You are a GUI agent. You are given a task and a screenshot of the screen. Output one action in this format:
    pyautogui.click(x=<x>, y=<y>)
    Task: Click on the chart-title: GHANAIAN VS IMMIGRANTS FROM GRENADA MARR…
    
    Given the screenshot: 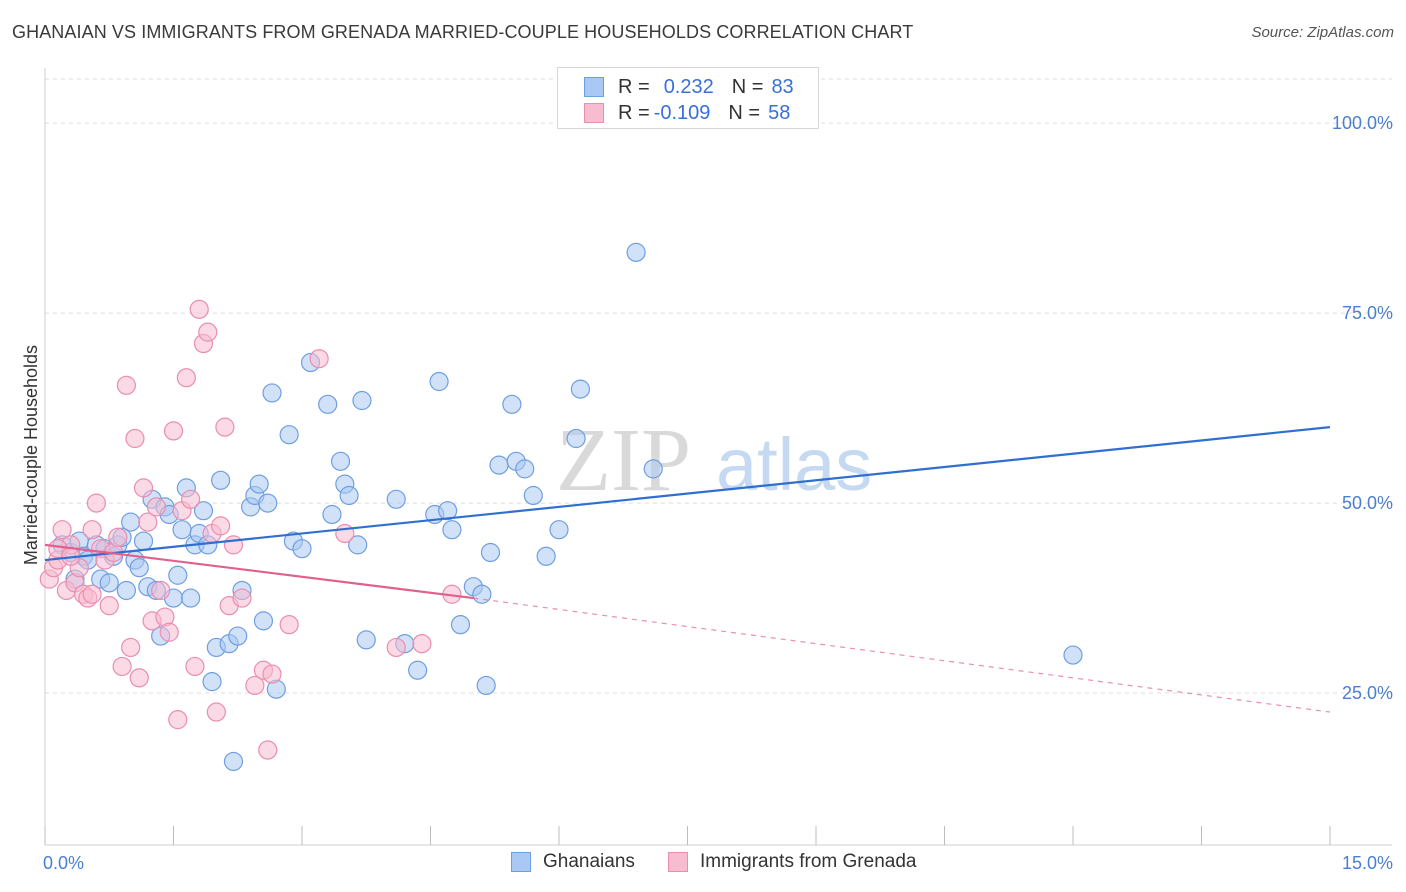 What is the action you would take?
    pyautogui.click(x=463, y=32)
    